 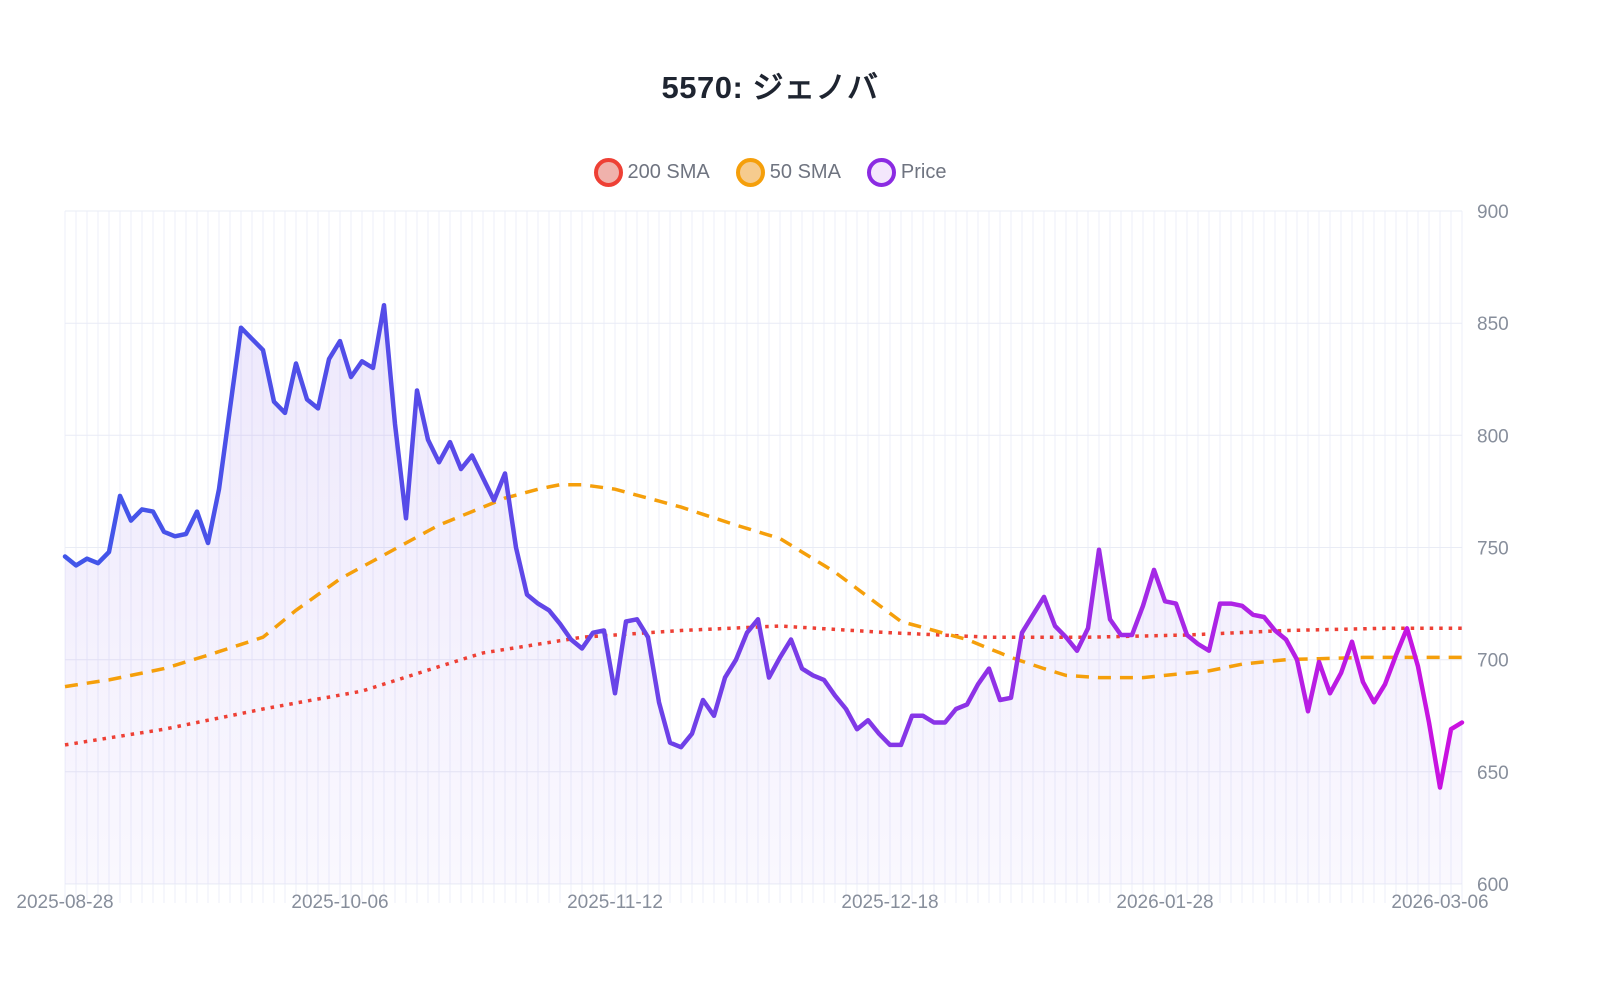 What do you see at coordinates (750, 172) in the screenshot?
I see `legend-marker-50sma-icon` at bounding box center [750, 172].